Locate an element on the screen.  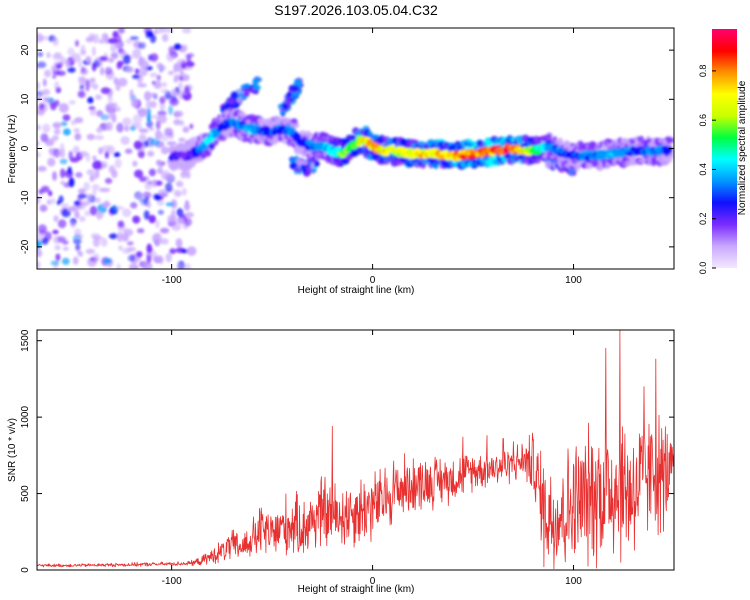
y-tick-label: -10 is located at coordinates (25, 197).